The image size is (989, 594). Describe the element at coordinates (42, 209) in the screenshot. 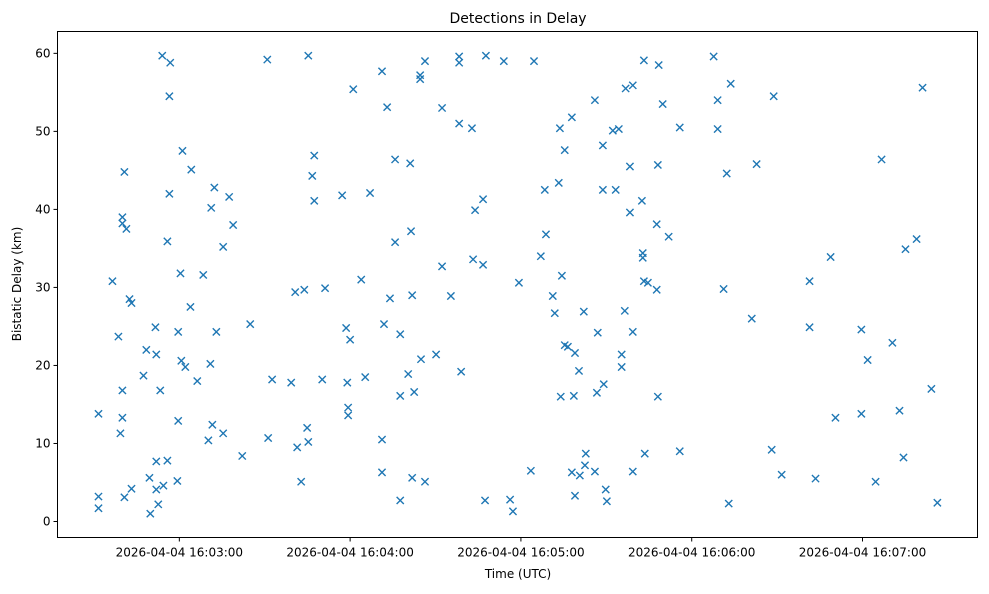

I see `y-tick-label: 40` at that location.